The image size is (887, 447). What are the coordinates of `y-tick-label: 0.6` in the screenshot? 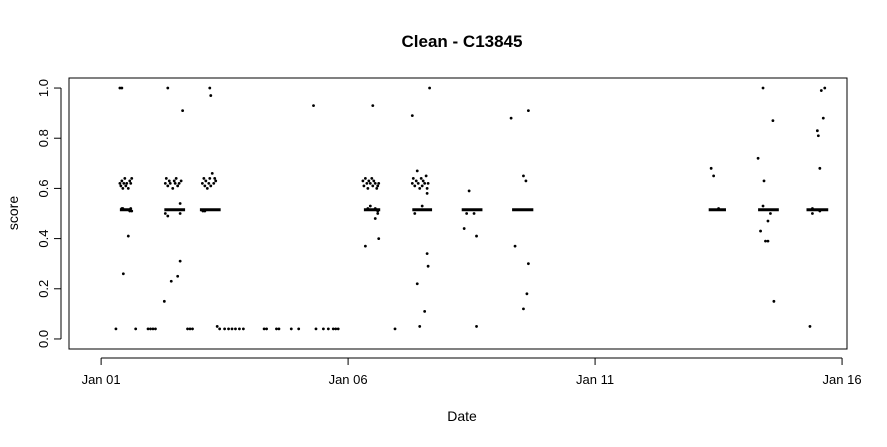 It's located at (43, 188).